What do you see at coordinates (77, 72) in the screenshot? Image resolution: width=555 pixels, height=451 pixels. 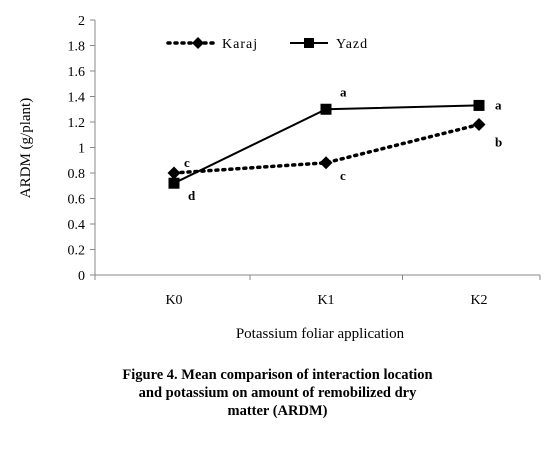 I see `y-tick-label: 1.6` at bounding box center [77, 72].